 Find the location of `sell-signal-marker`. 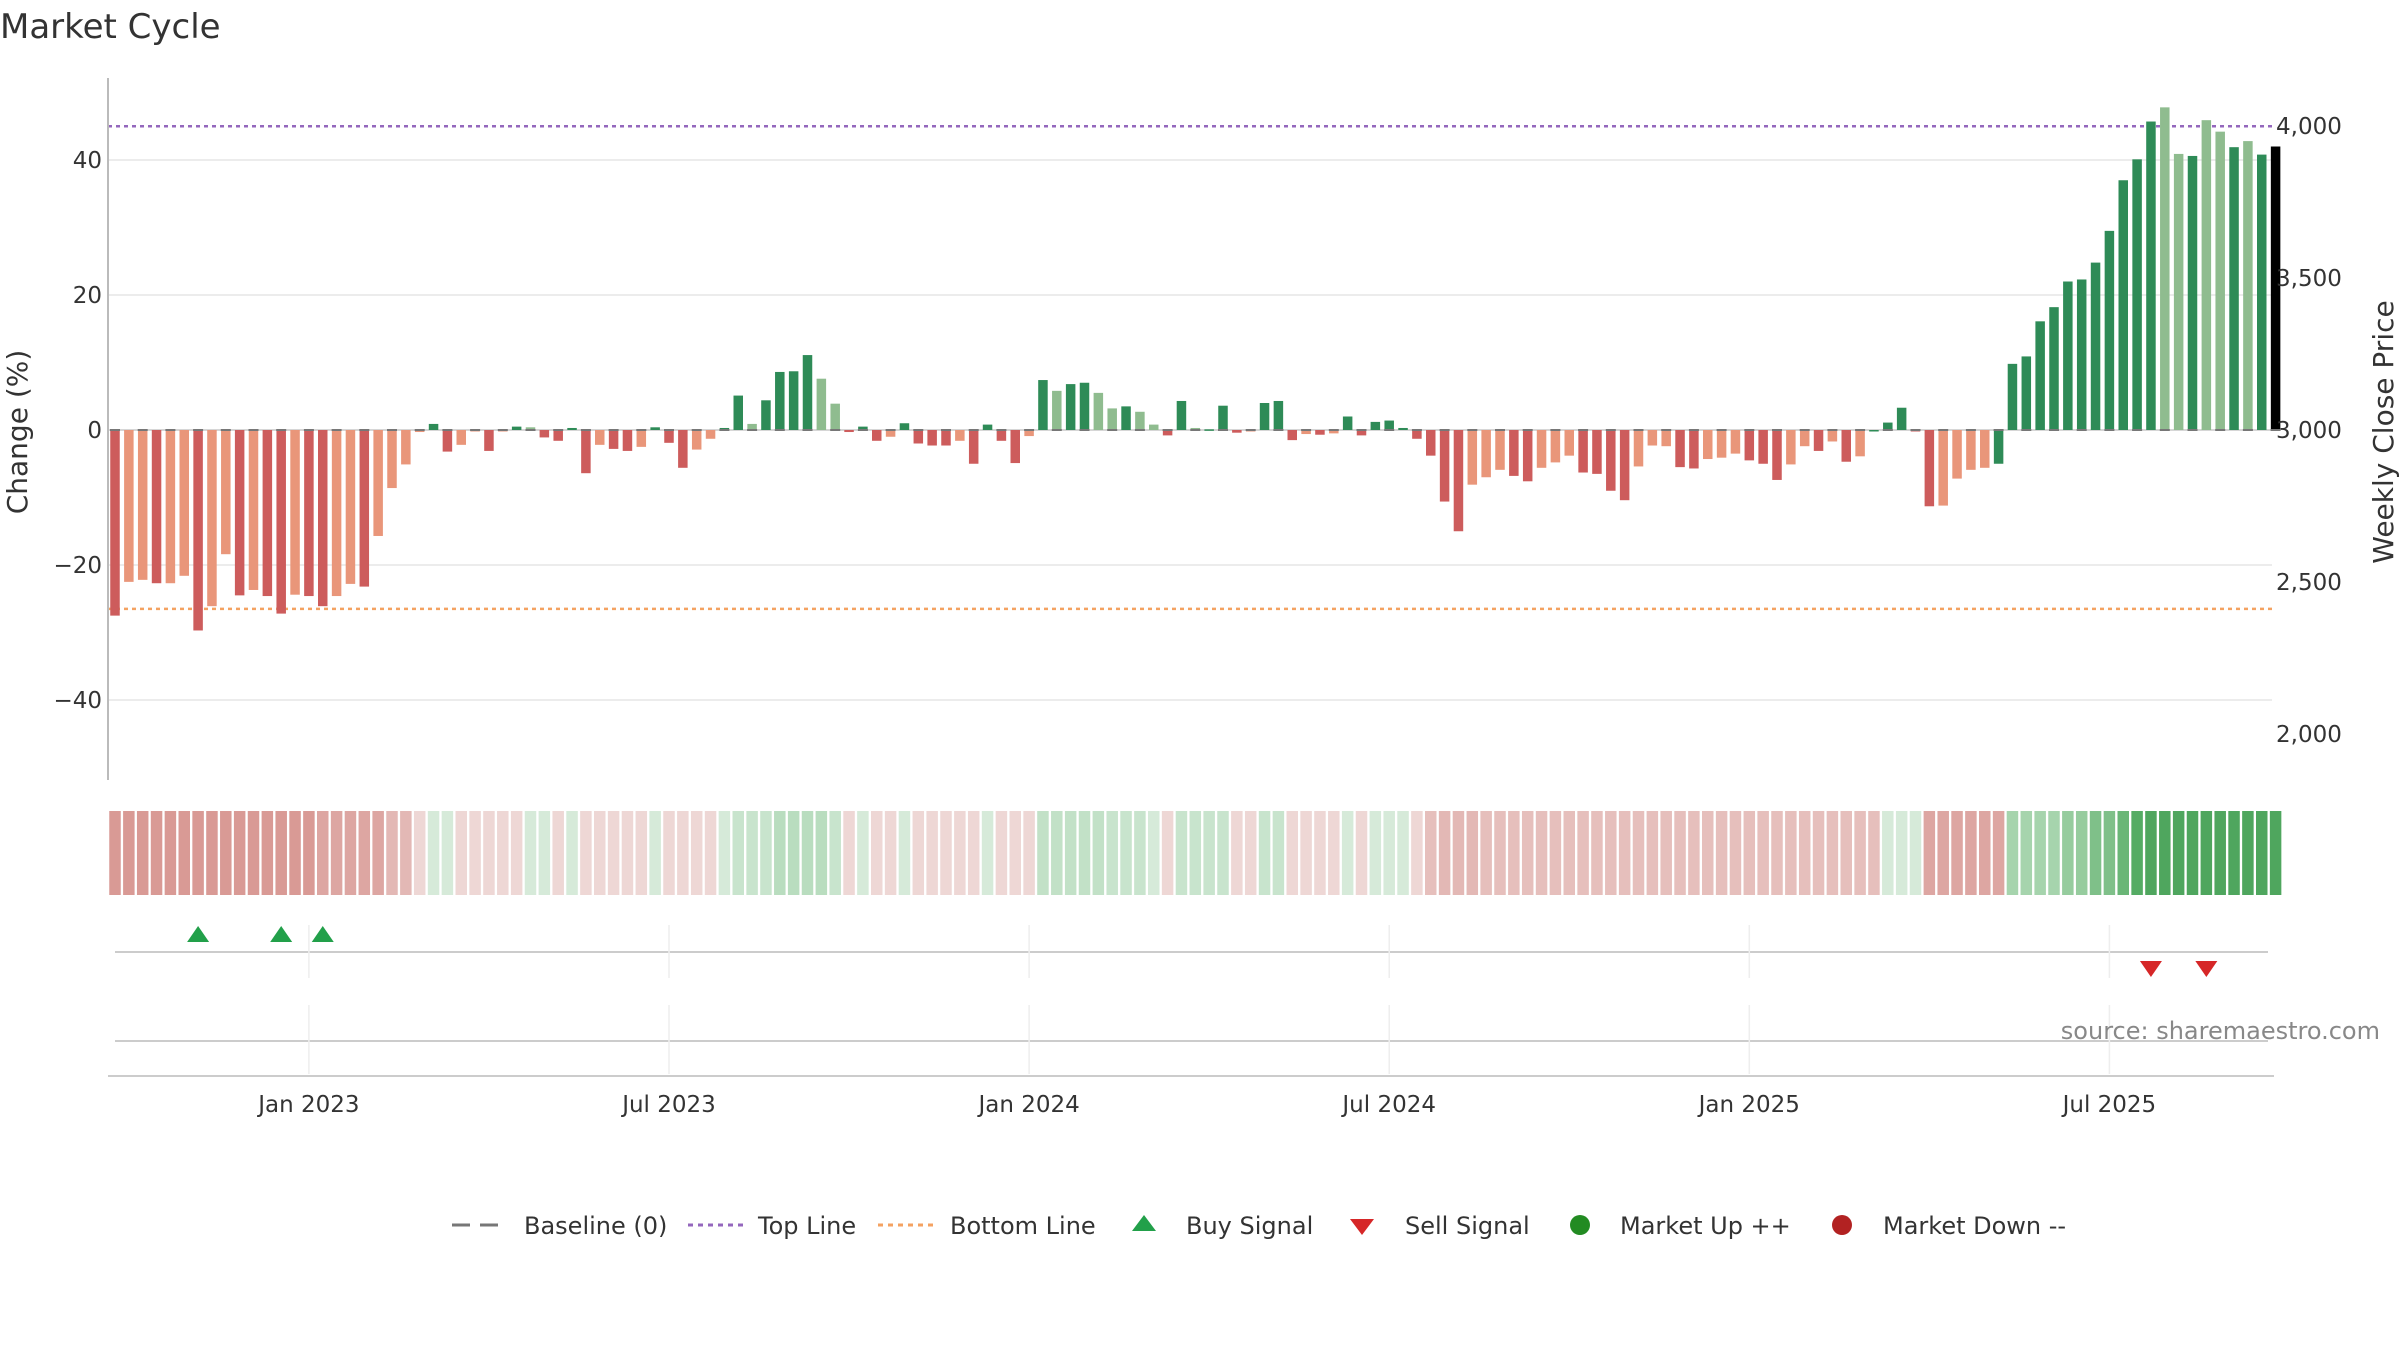

sell-signal-marker is located at coordinates (2206, 969).